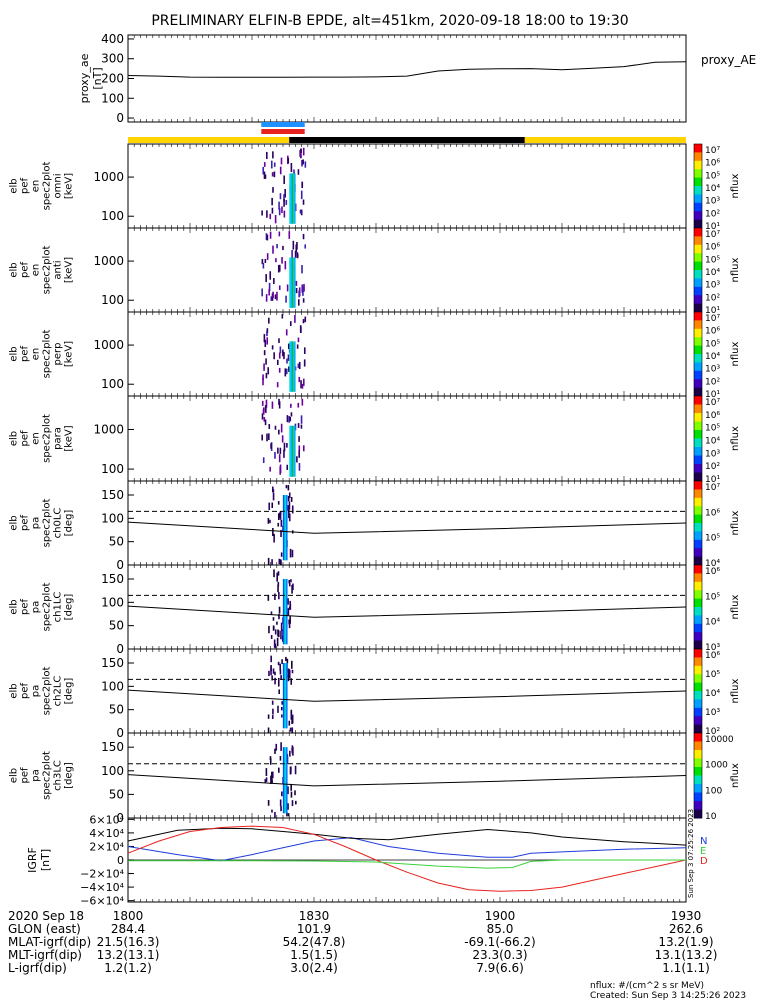 The width and height of the screenshot is (775, 1000). What do you see at coordinates (703, 841) in the screenshot?
I see `igrf-legend-N: N` at bounding box center [703, 841].